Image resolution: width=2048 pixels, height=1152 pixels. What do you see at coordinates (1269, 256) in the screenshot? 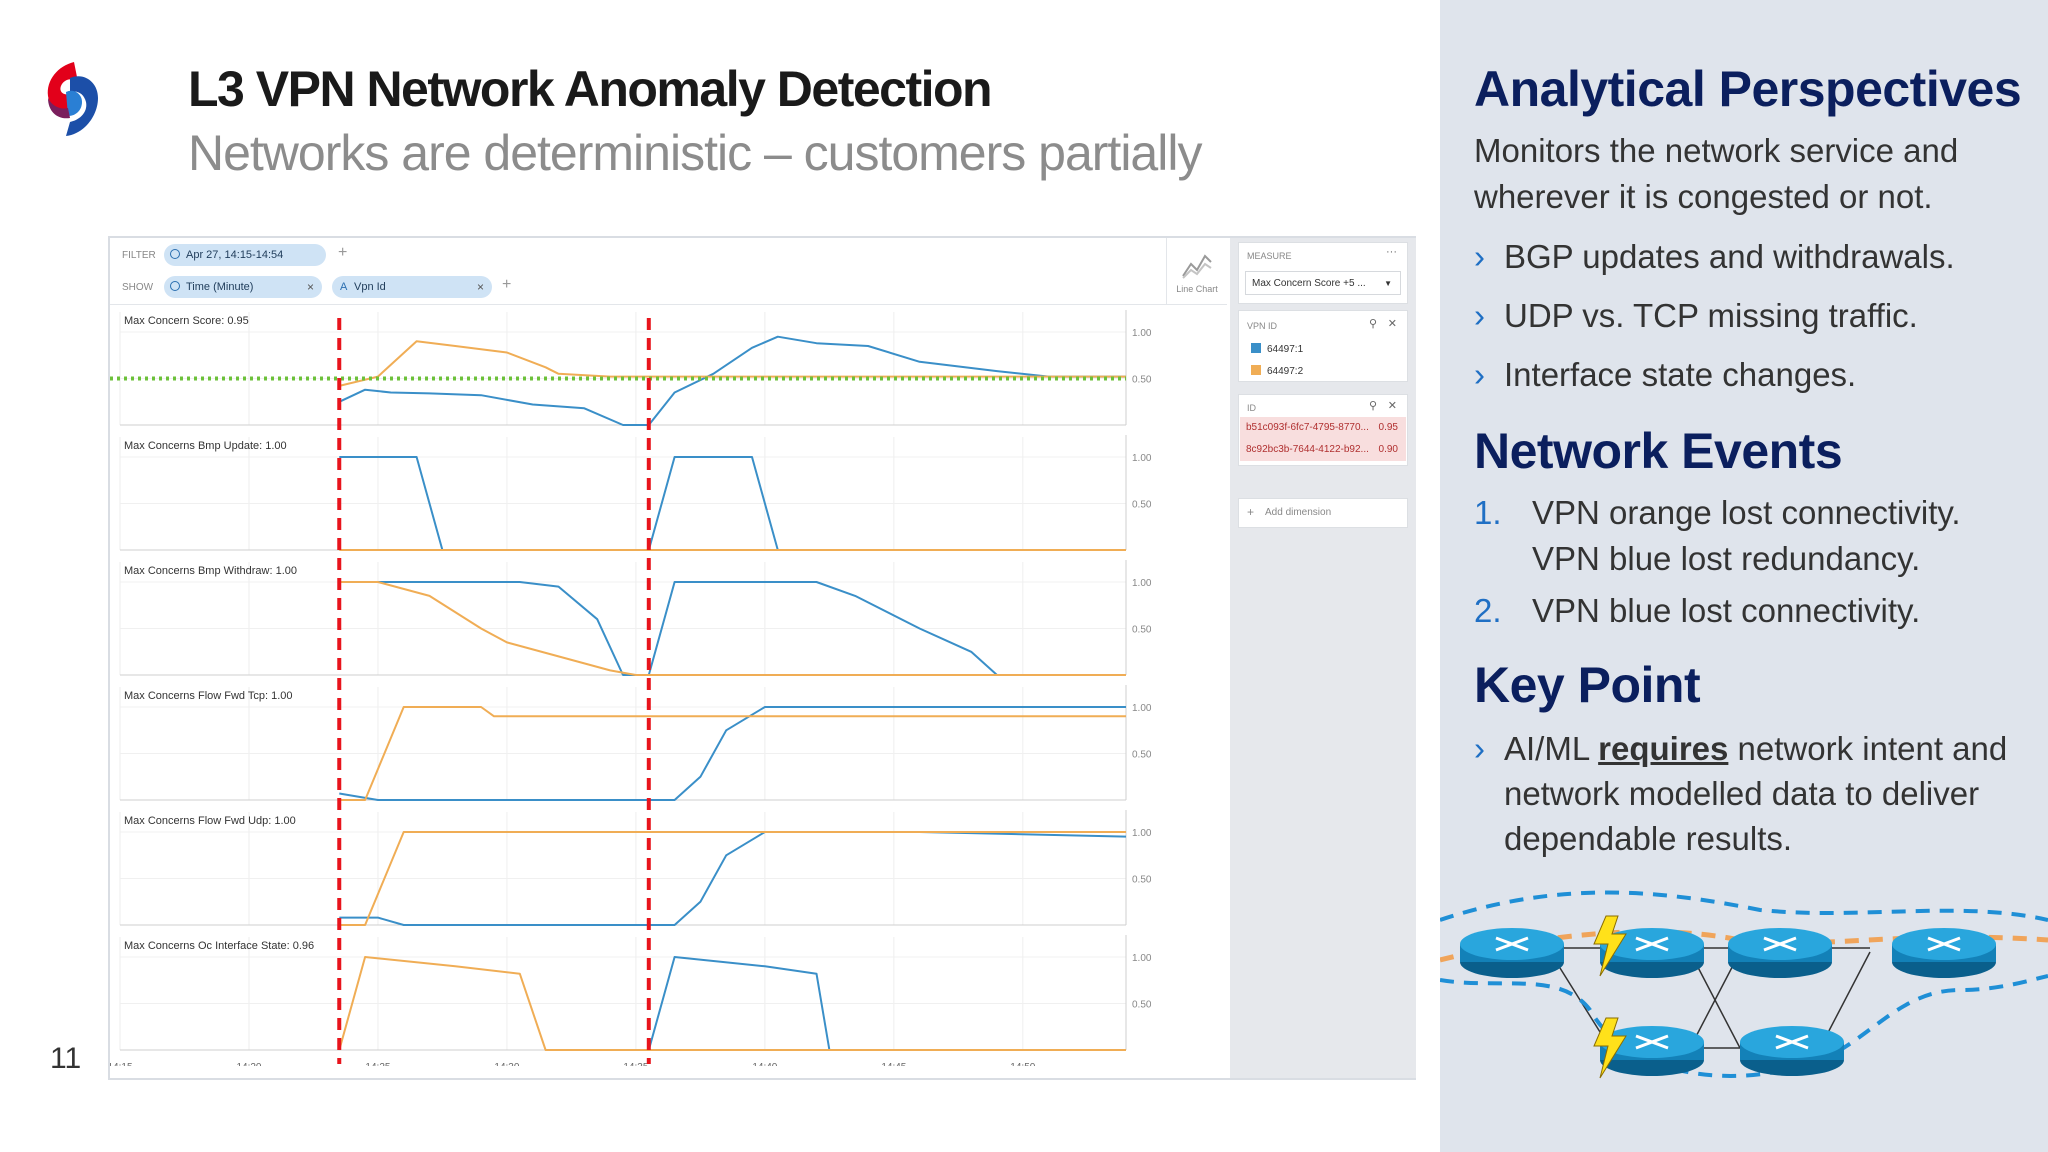
I see `measure-label: MEASURE` at bounding box center [1269, 256].